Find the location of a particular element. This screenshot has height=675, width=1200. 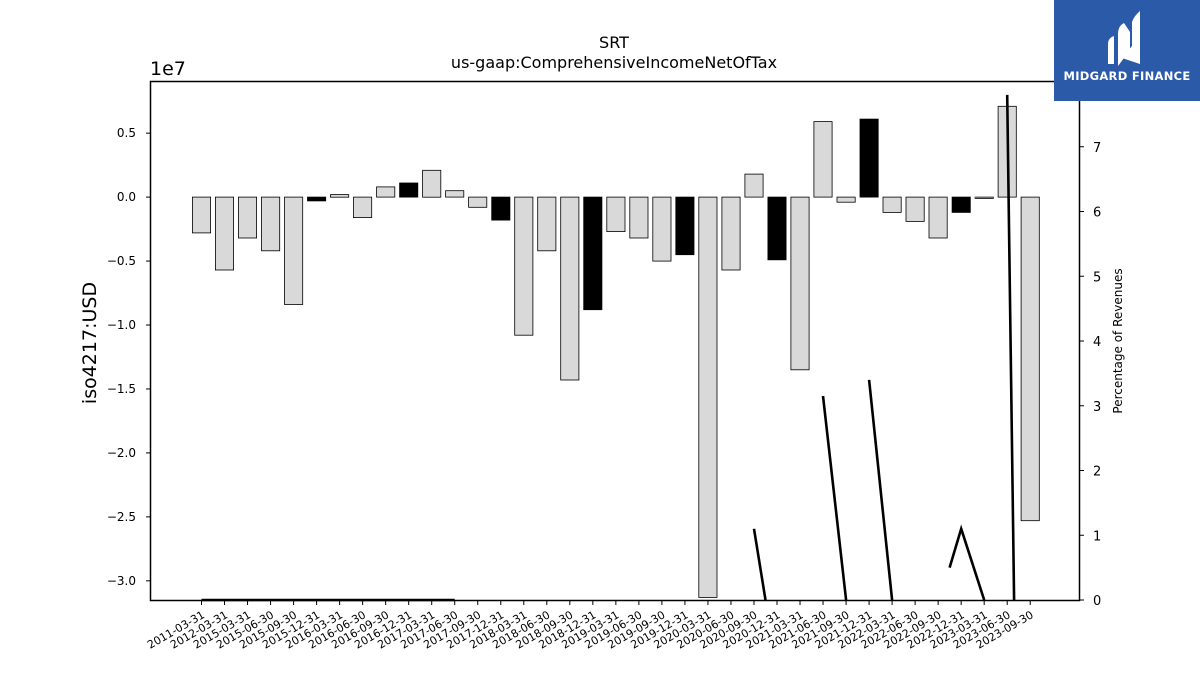

y-tick-label: −2.0 is located at coordinates (121, 453).